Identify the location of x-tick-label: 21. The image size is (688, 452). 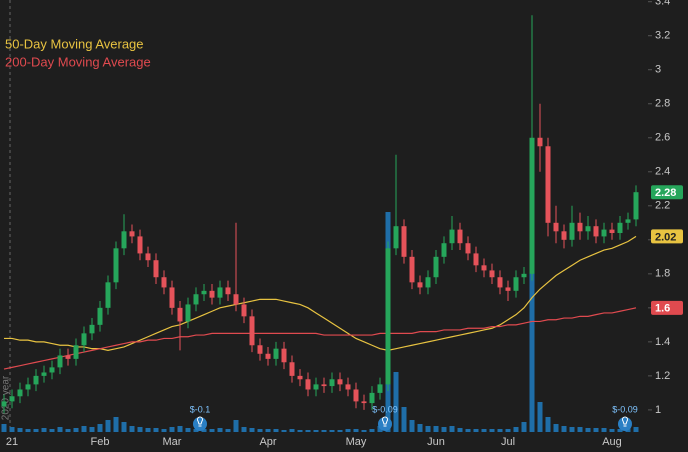
(12, 442).